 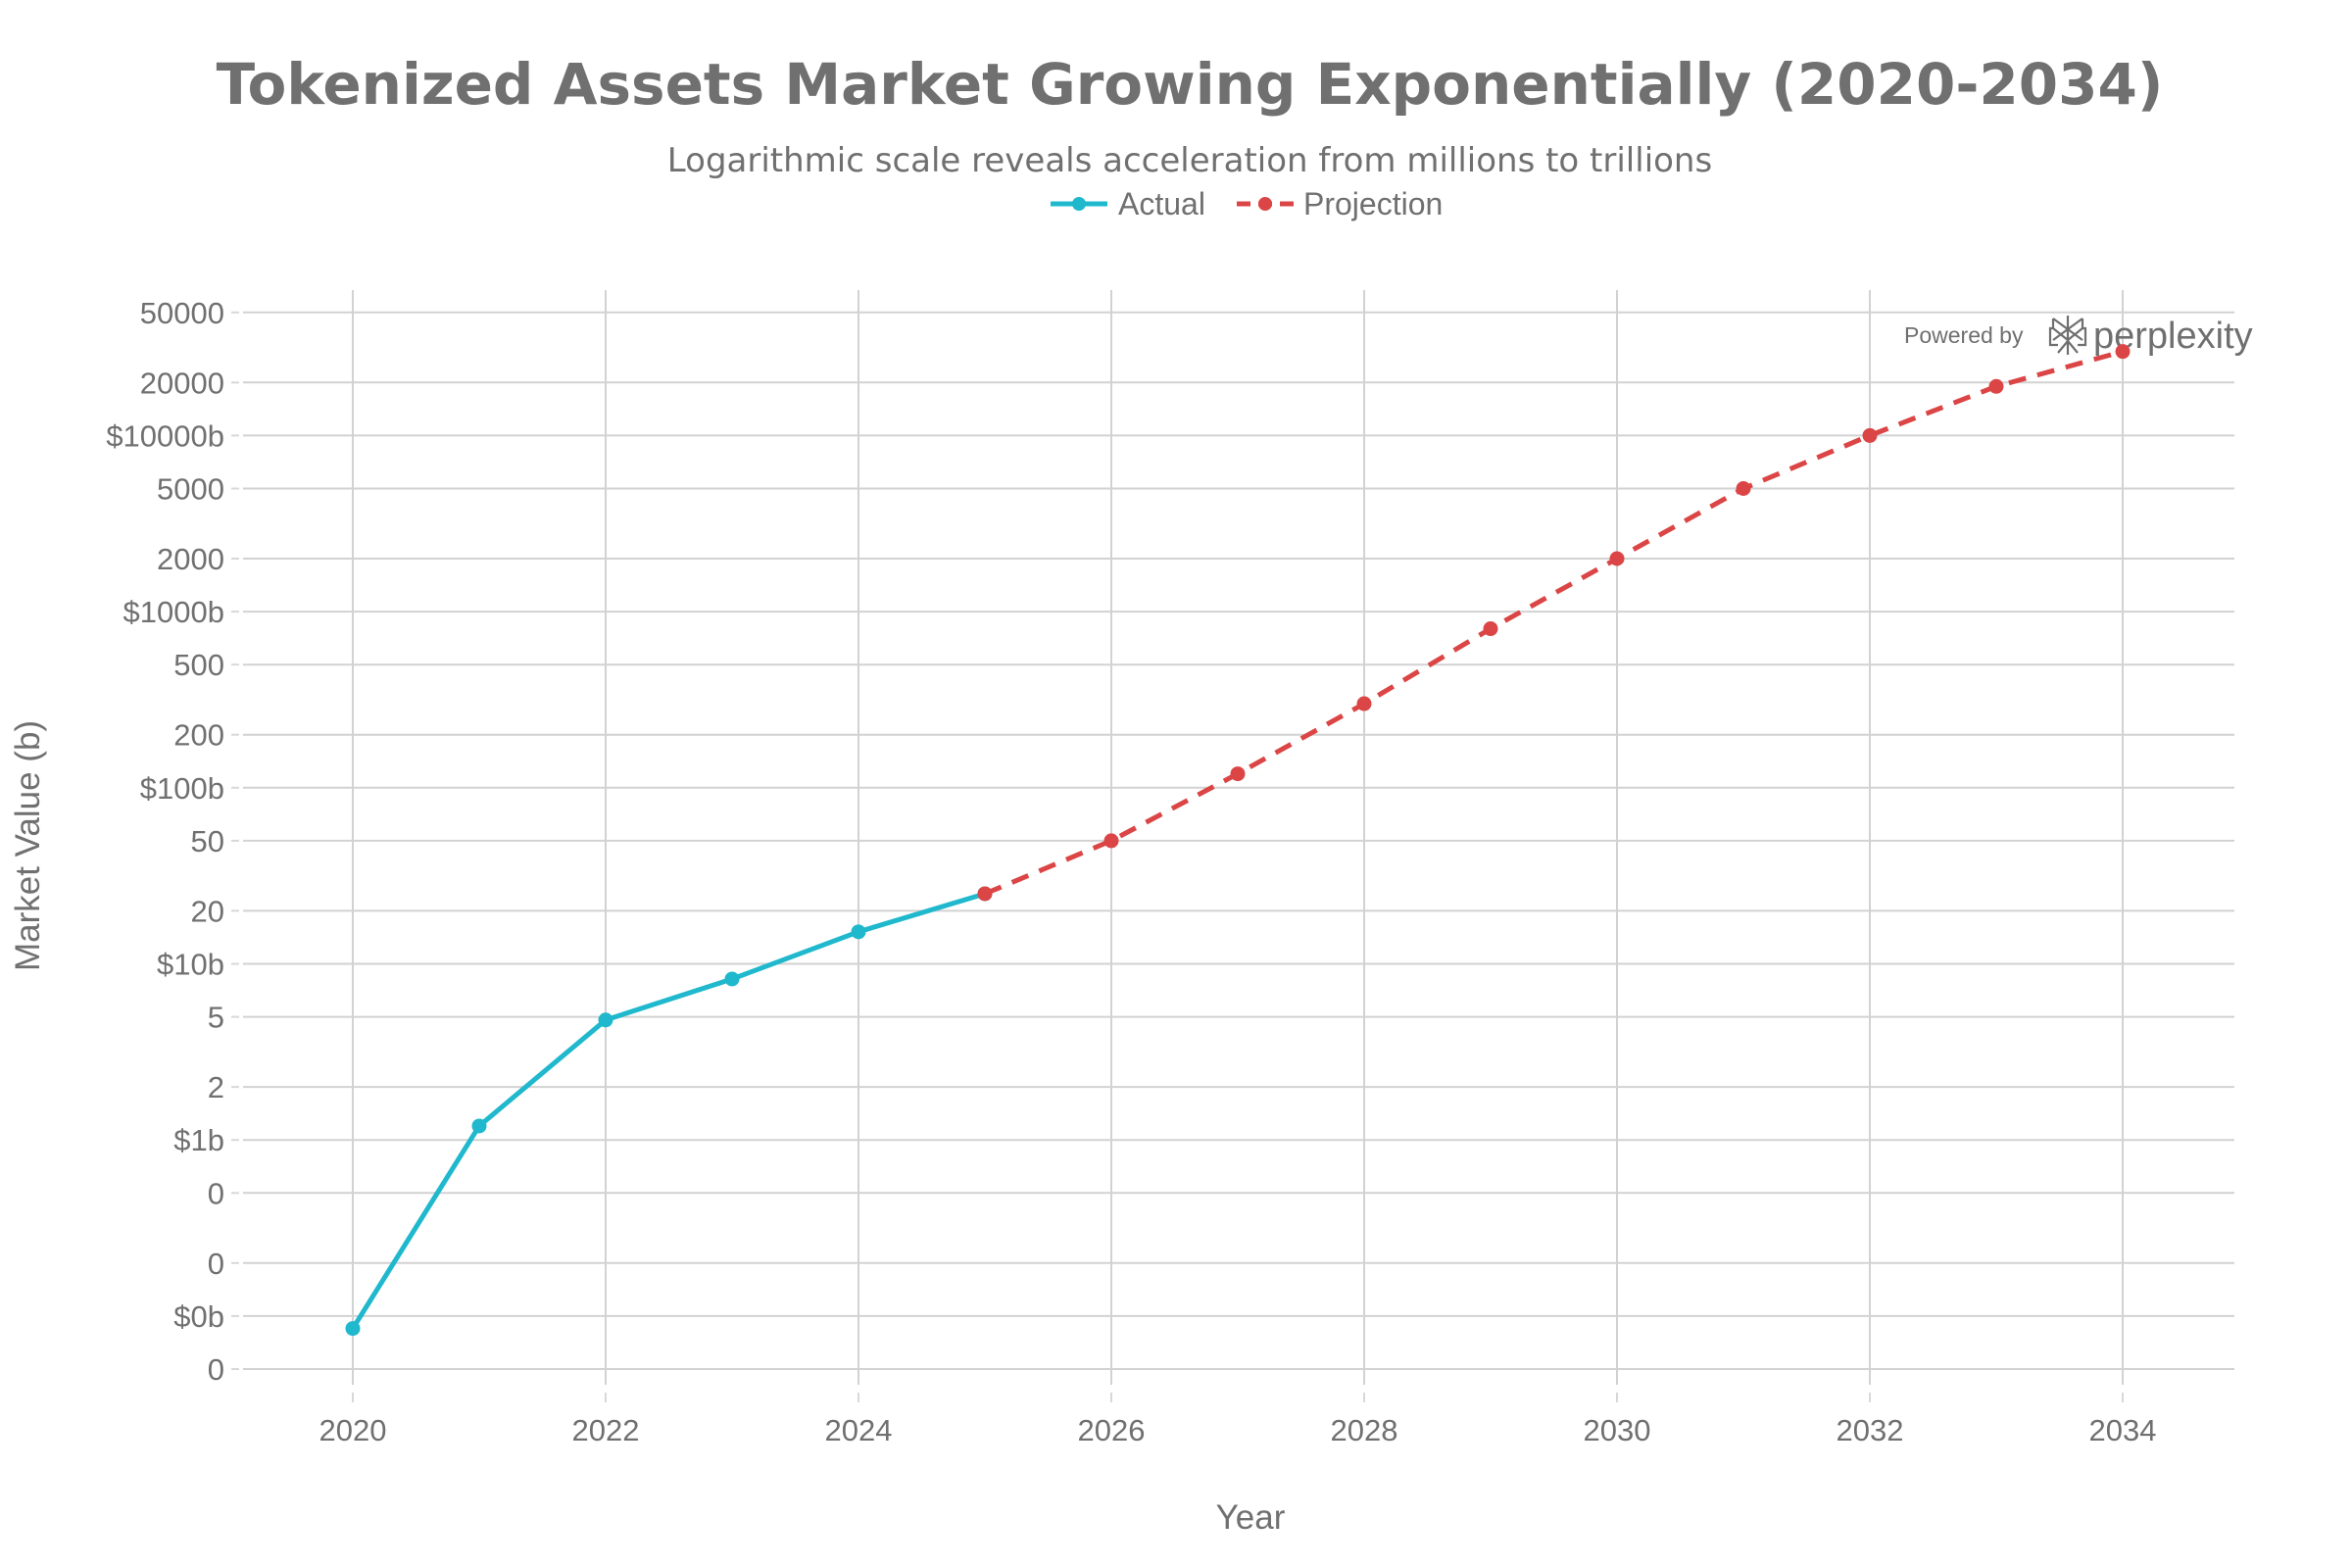 I want to click on series-line-actual, so click(x=668, y=1110).